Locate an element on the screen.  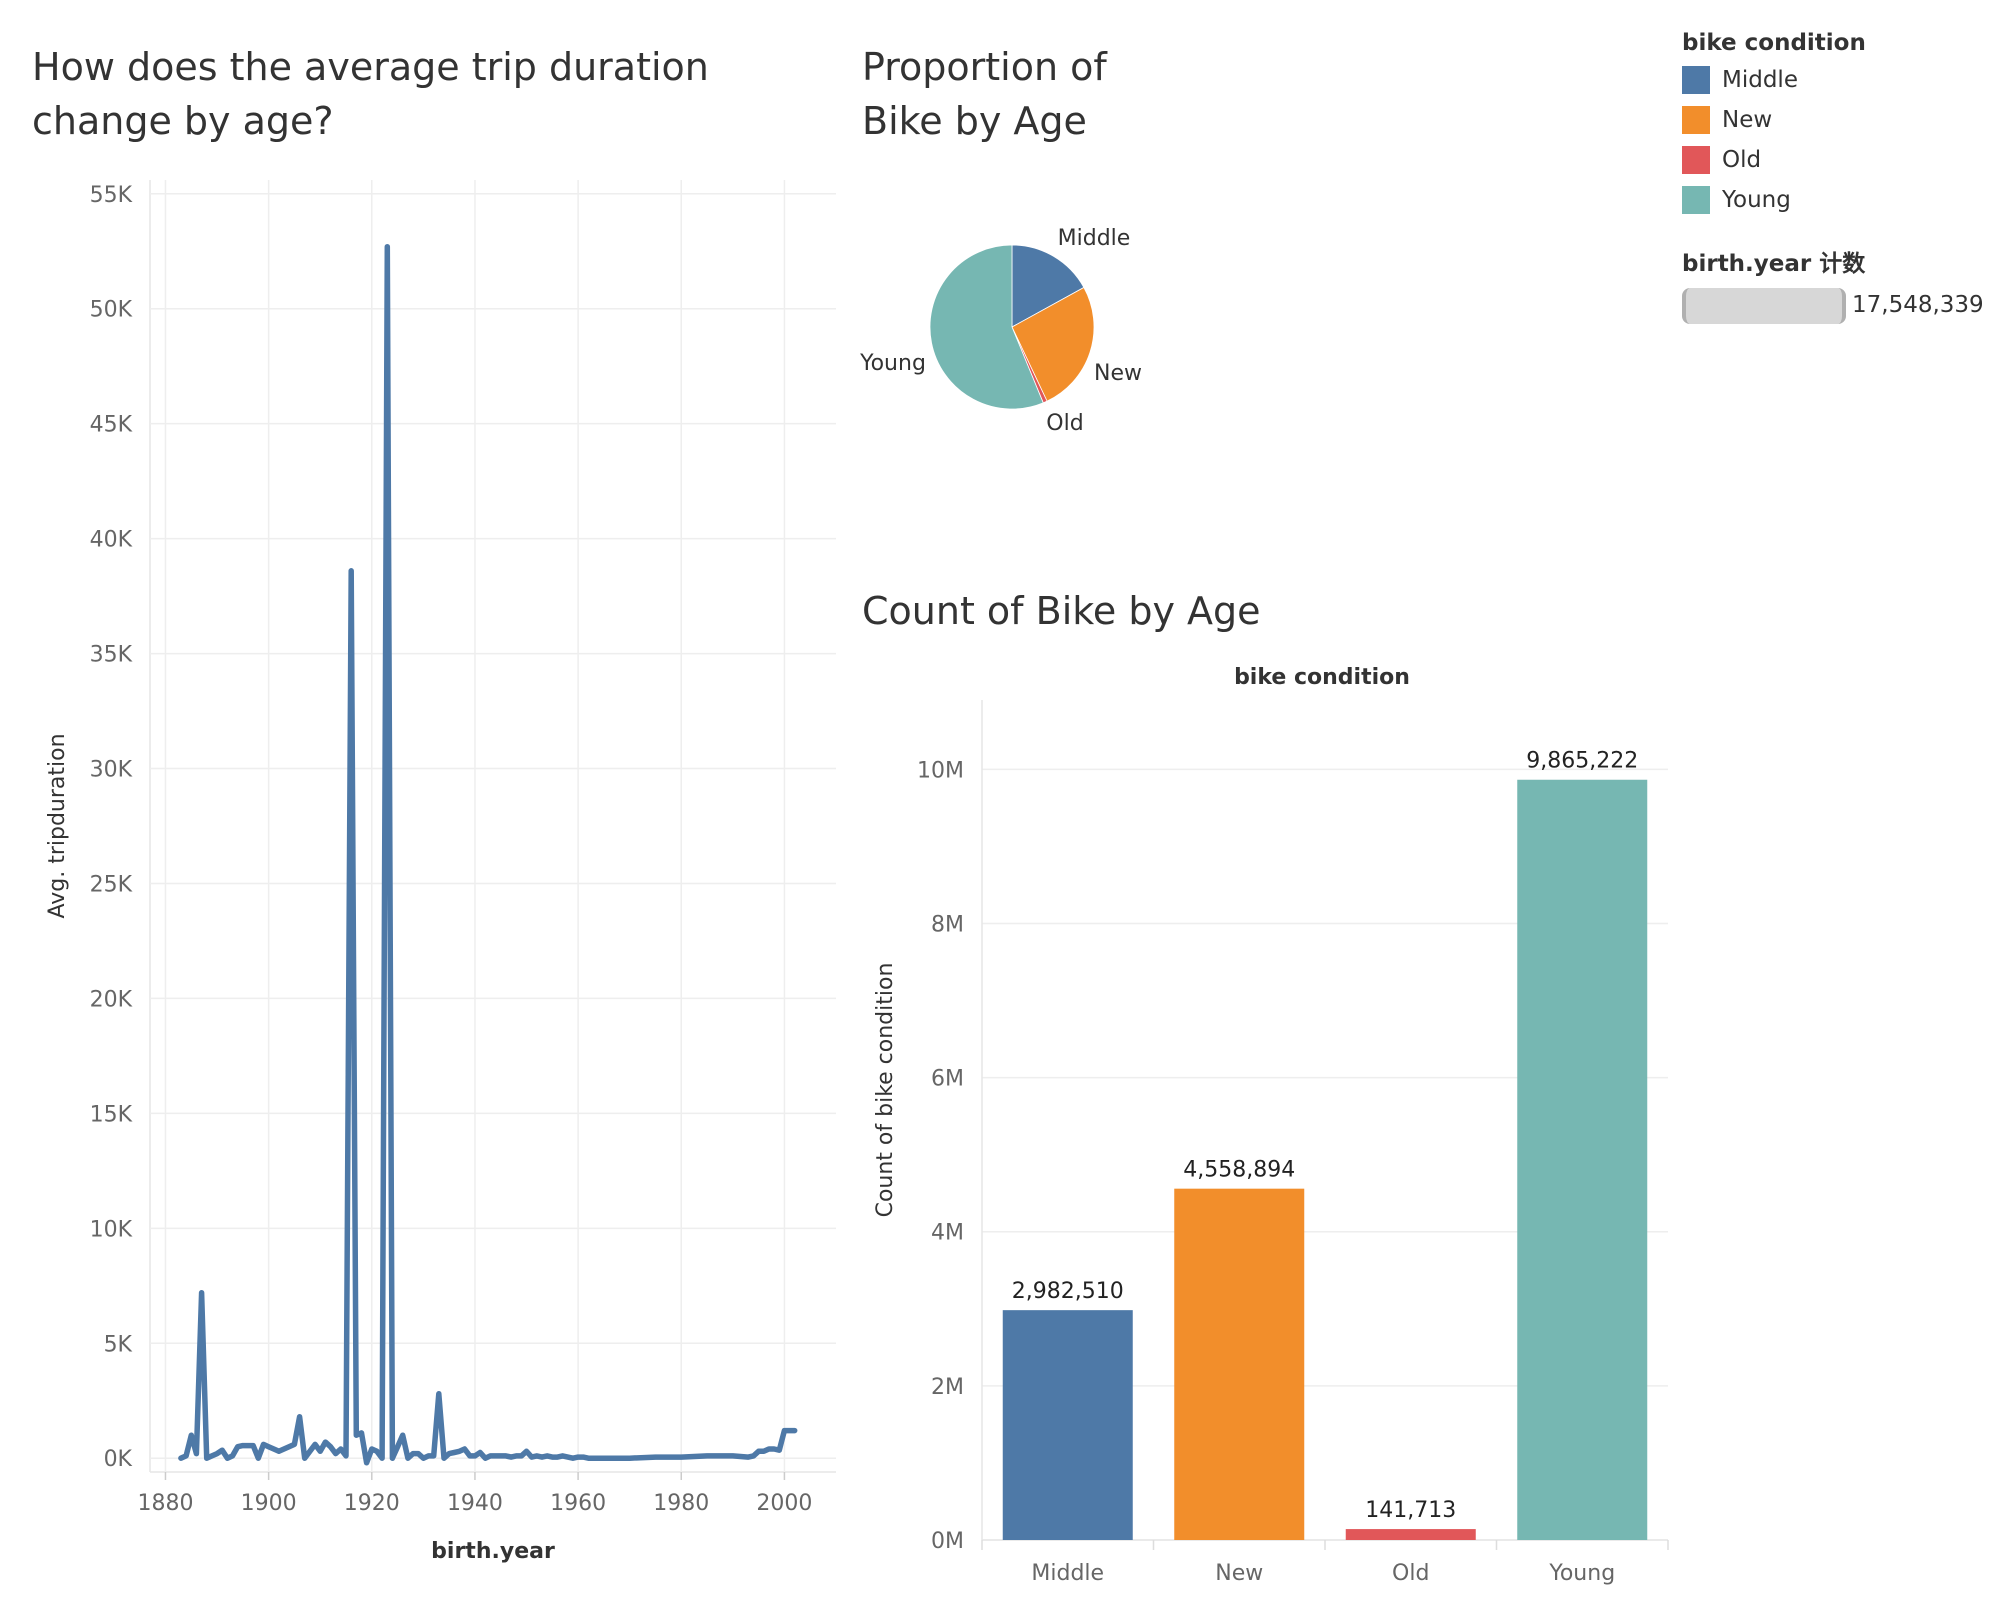
line-chart-x-tick-label: 1900 is located at coordinates (269, 1503).